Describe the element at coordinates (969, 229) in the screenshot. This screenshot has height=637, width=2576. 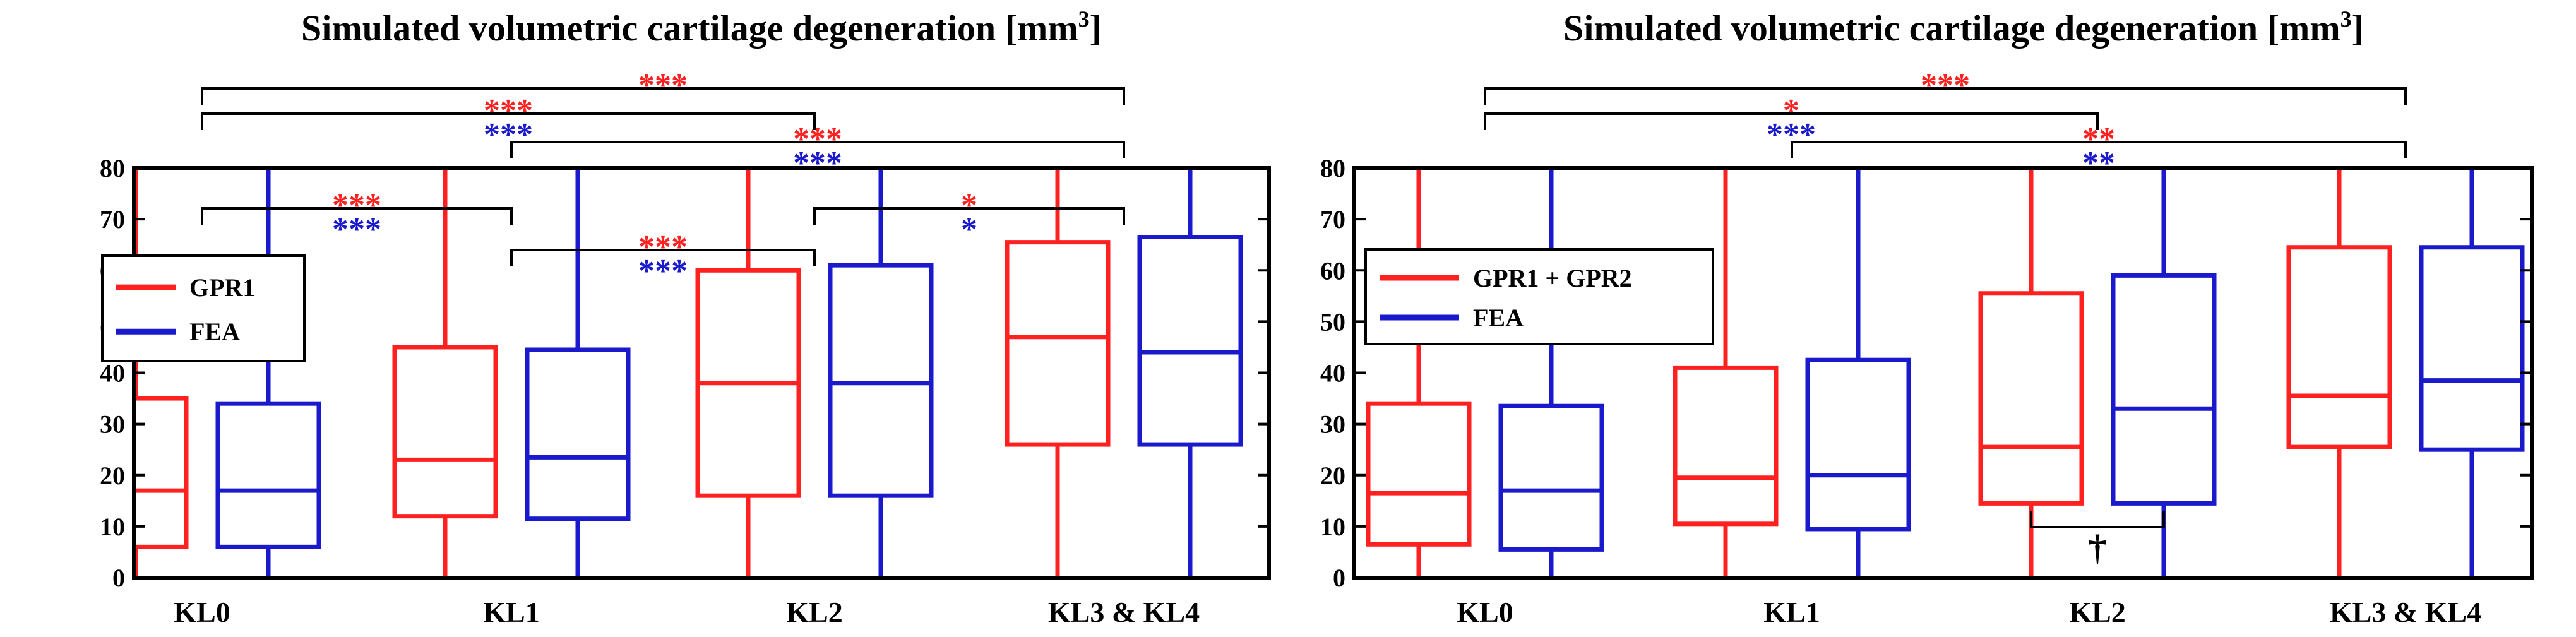
I see `significance-blue: *` at that location.